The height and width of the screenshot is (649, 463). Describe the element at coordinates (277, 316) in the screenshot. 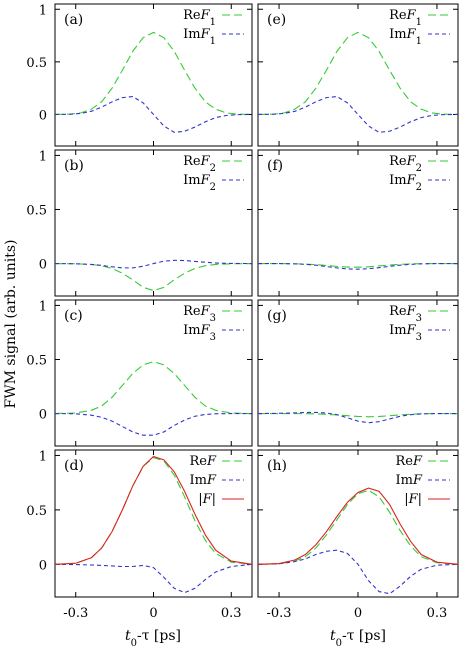

I see `panel-label: (g)` at that location.